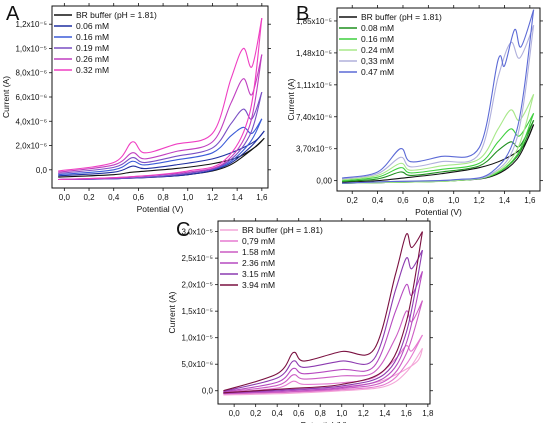  Describe the element at coordinates (92, 26) in the screenshot. I see `legend-label: 0.06 mM` at that location.